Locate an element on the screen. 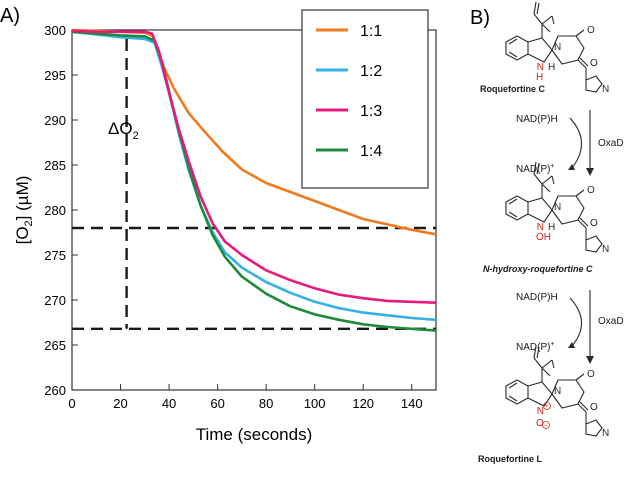 The height and width of the screenshot is (478, 642). panel-a-label: A) is located at coordinates (10, 16).